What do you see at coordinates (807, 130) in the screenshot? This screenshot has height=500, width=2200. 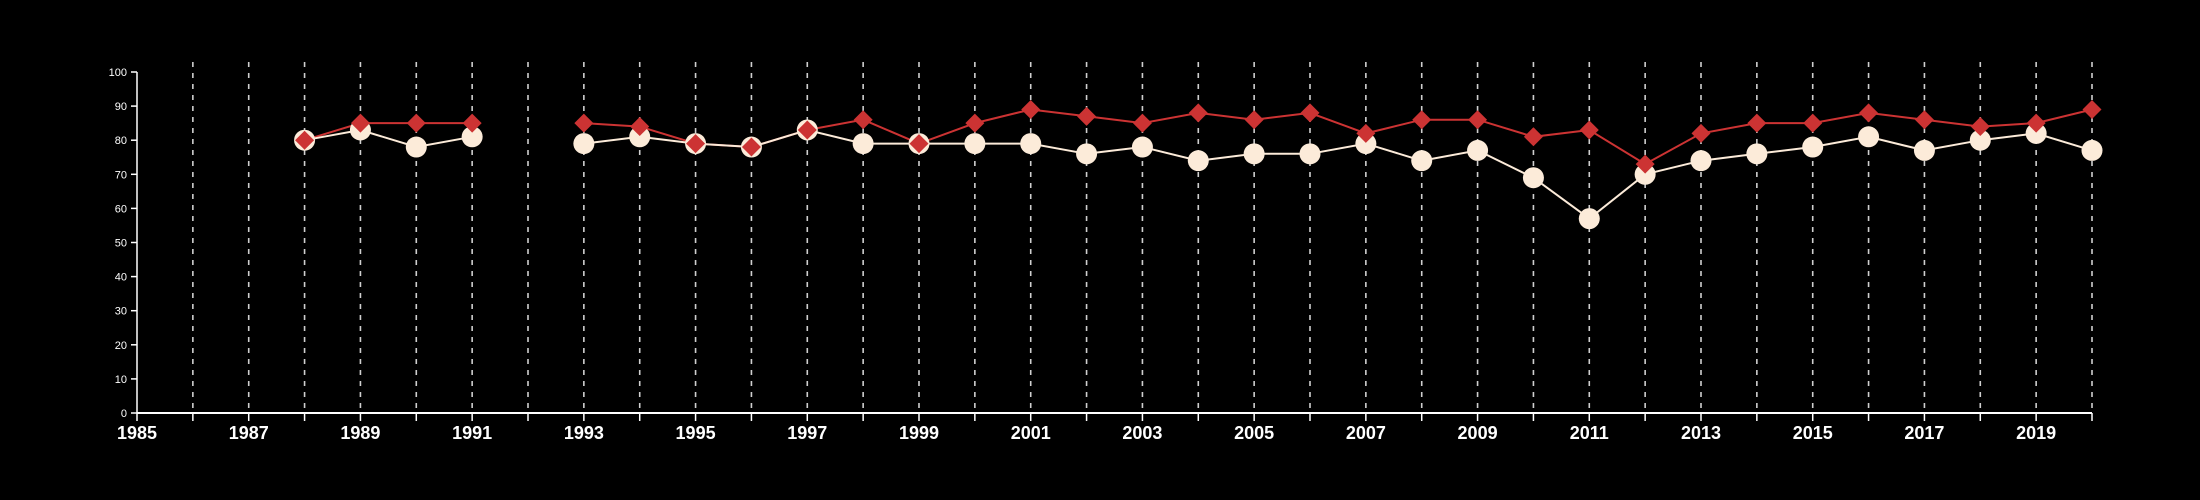 I see `diamond-point-1997` at bounding box center [807, 130].